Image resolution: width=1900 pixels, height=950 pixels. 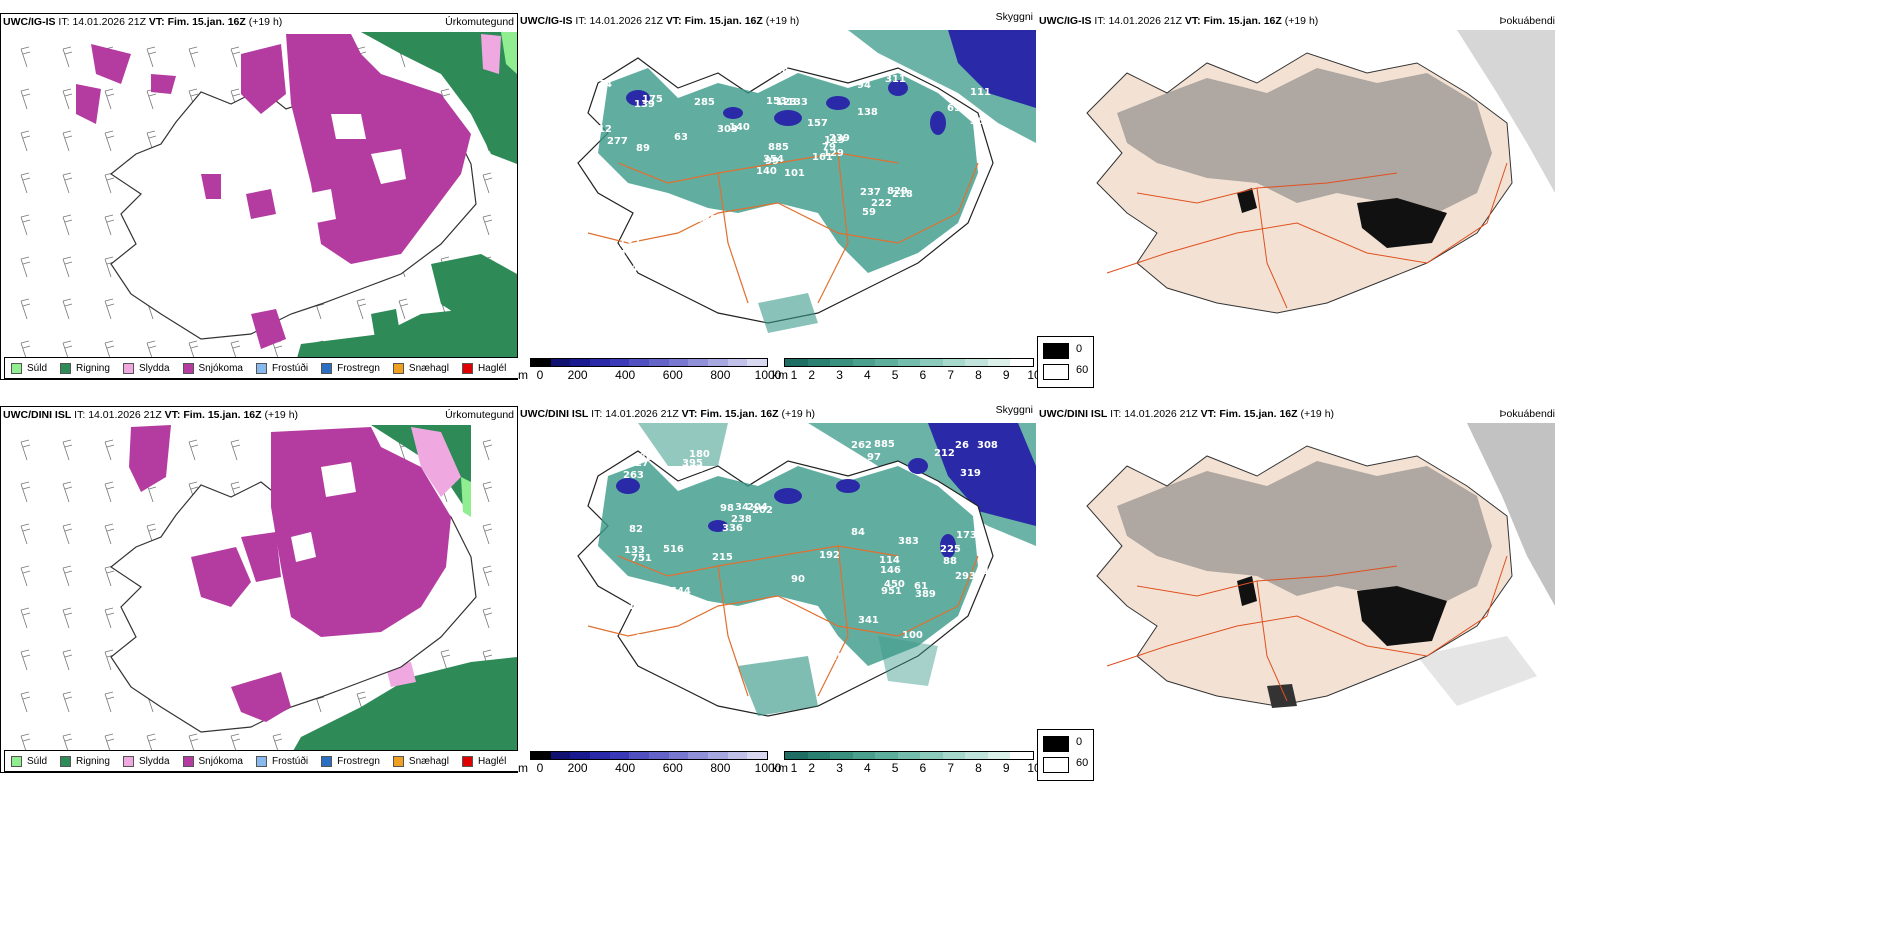 What do you see at coordinates (699, 454) in the screenshot?
I see `ceiling-value-label: 180` at bounding box center [699, 454].